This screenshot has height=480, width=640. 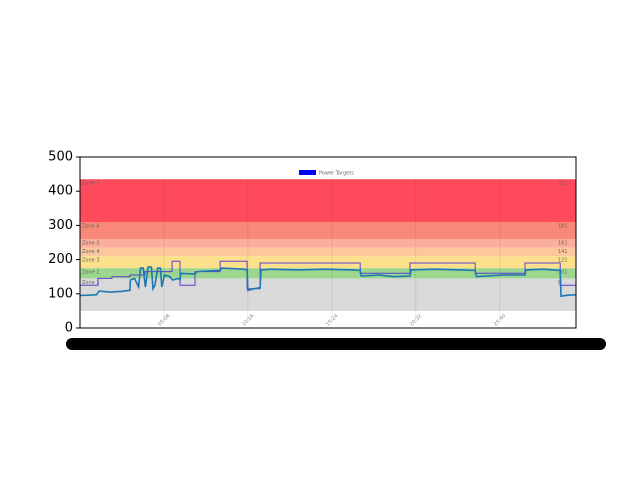 I want to click on zone-value: 141, so click(x=563, y=252).